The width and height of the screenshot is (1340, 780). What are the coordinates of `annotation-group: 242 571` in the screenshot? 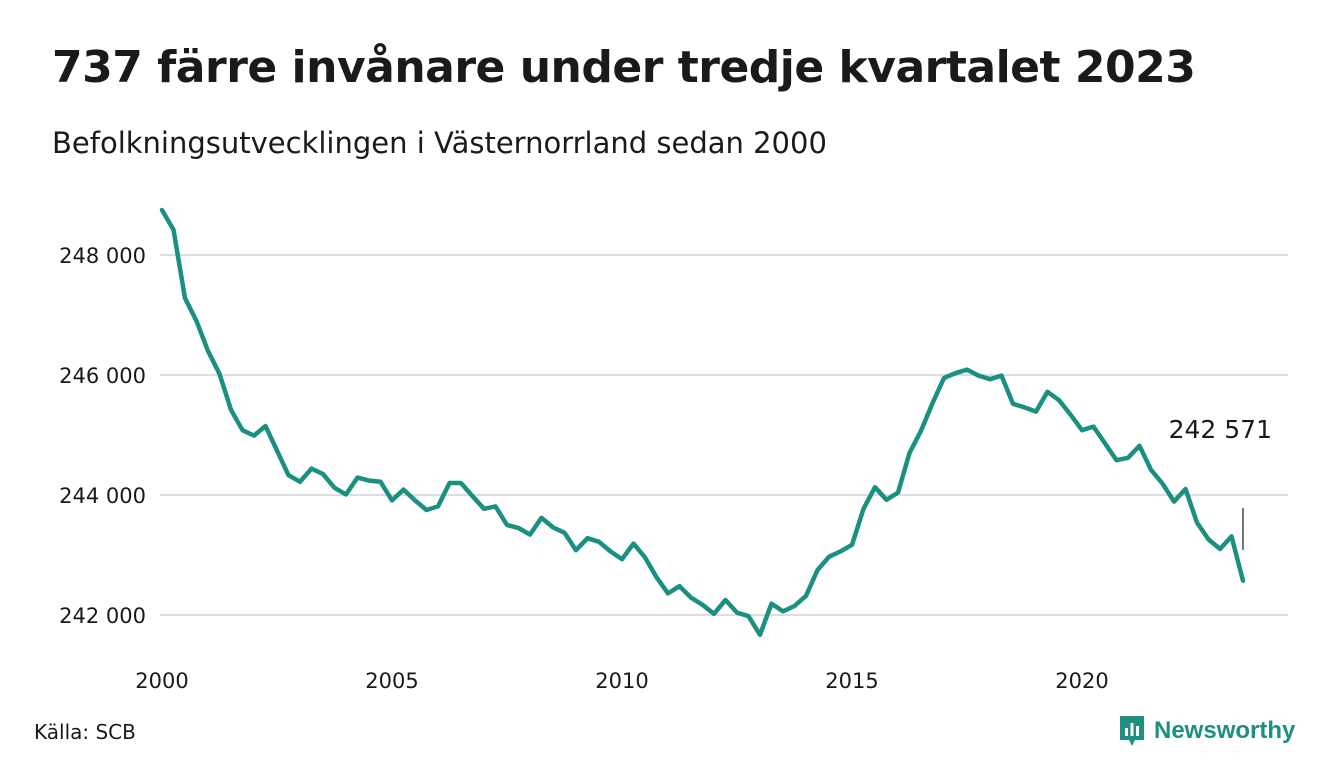 It's located at (1220, 482).